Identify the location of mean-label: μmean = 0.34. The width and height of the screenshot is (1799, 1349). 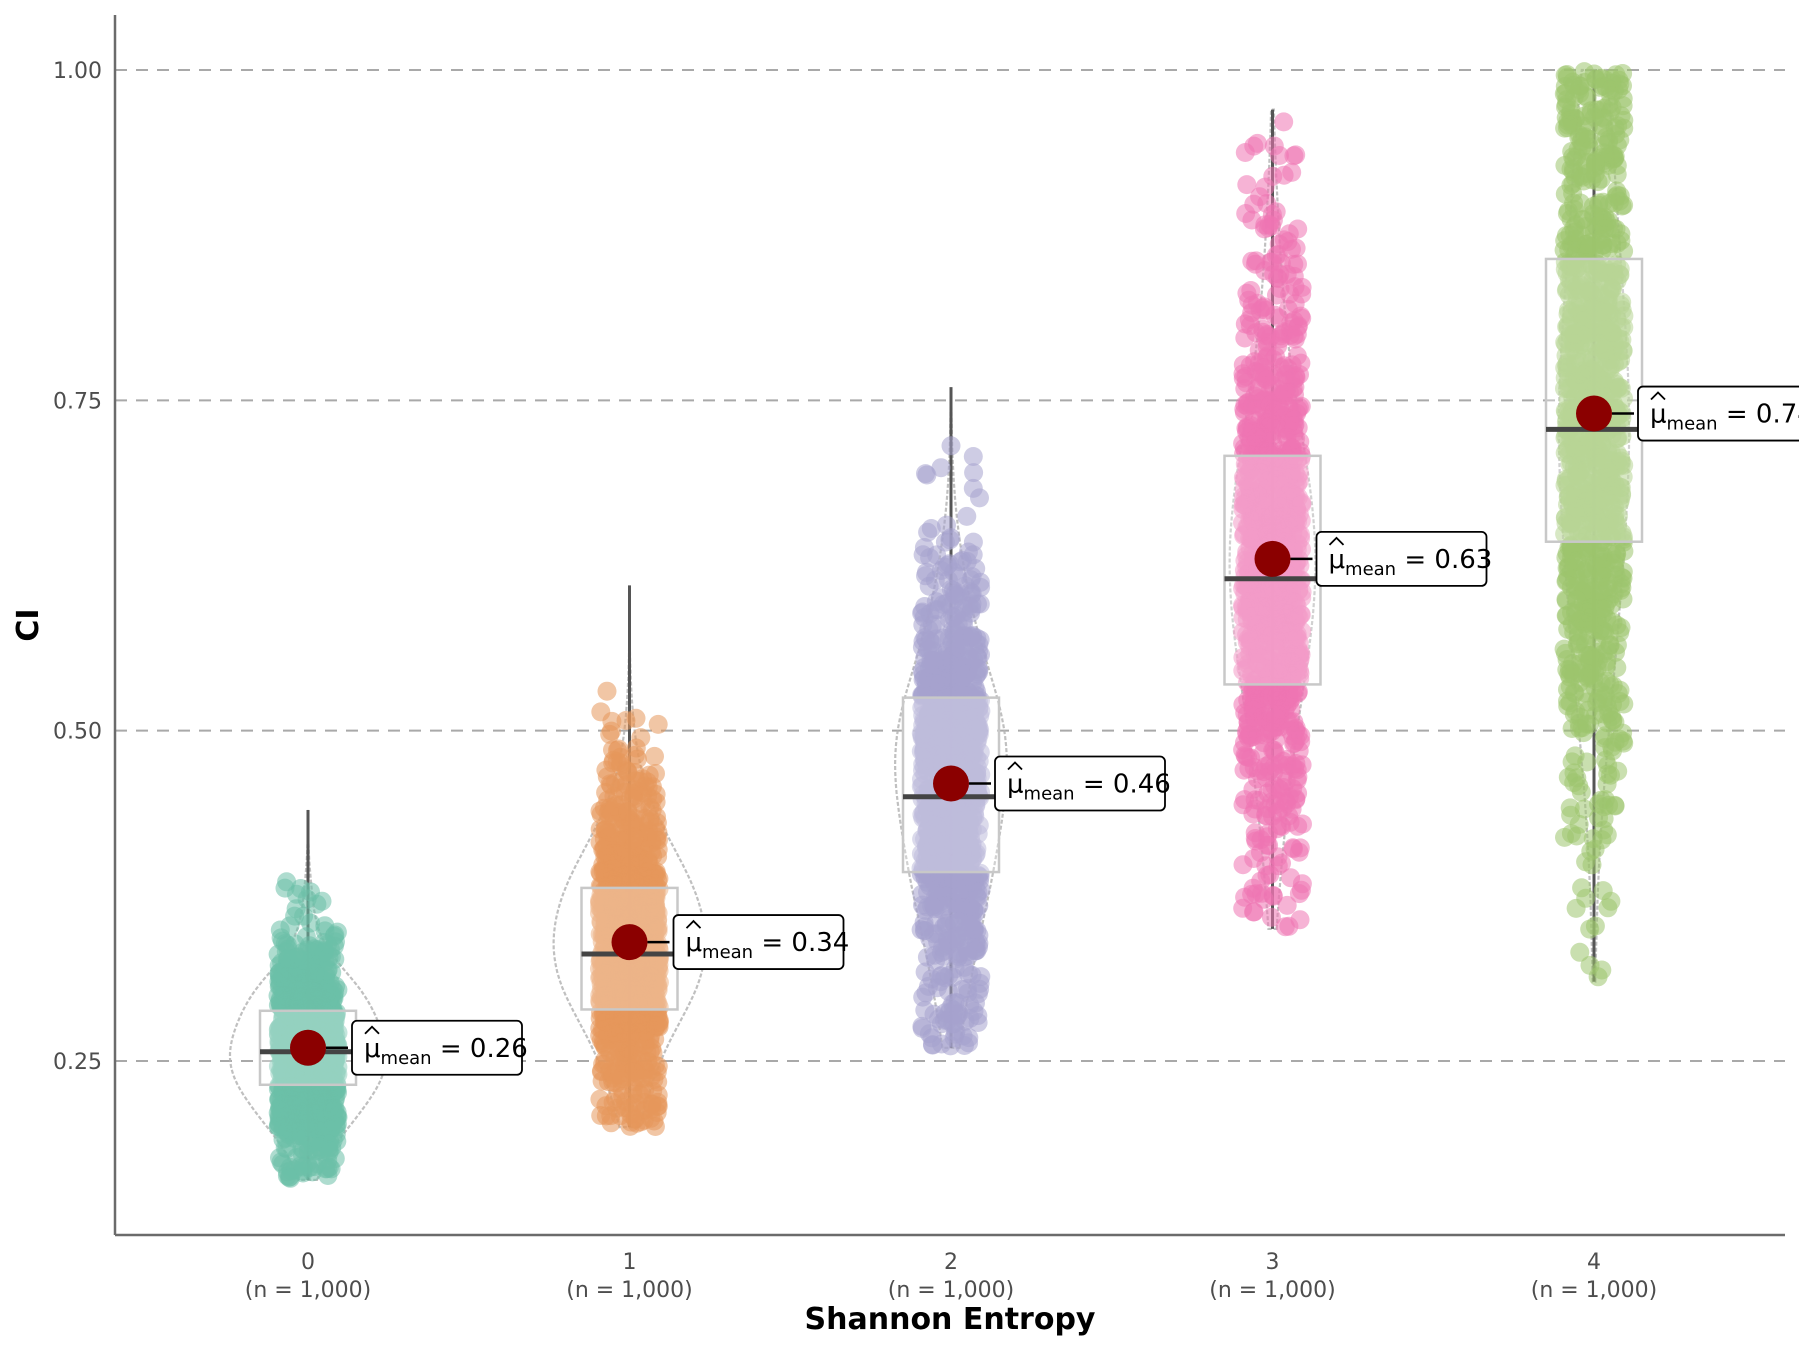
(768, 945).